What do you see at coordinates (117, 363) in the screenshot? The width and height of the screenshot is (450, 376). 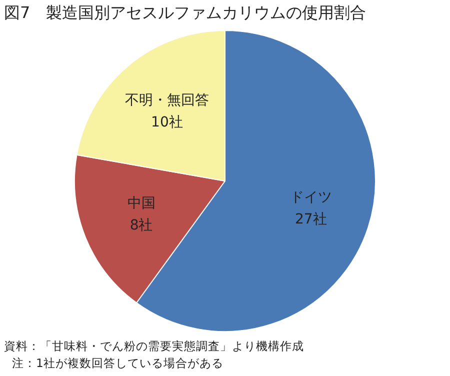 I see `text: 注：1社が複数回答している場合がある` at bounding box center [117, 363].